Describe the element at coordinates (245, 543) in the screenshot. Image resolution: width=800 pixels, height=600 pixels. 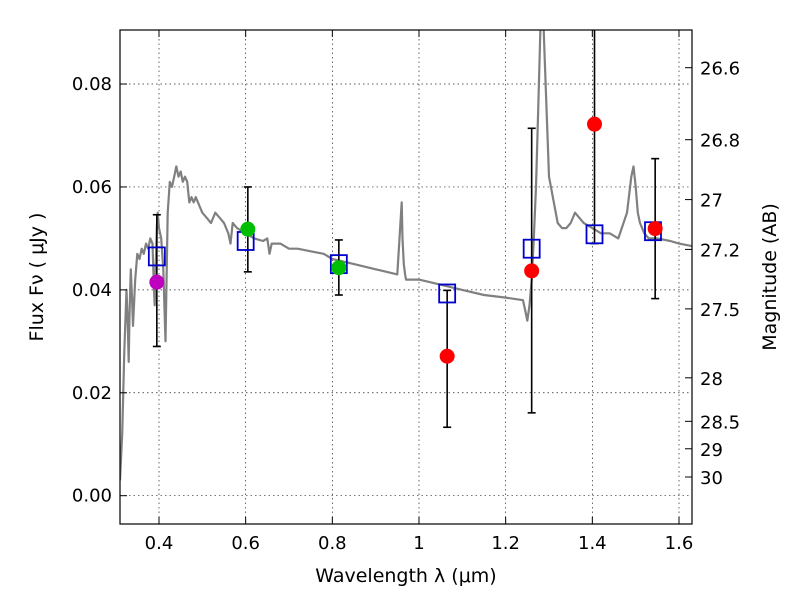
I see `x-tick-label: 0.6` at that location.